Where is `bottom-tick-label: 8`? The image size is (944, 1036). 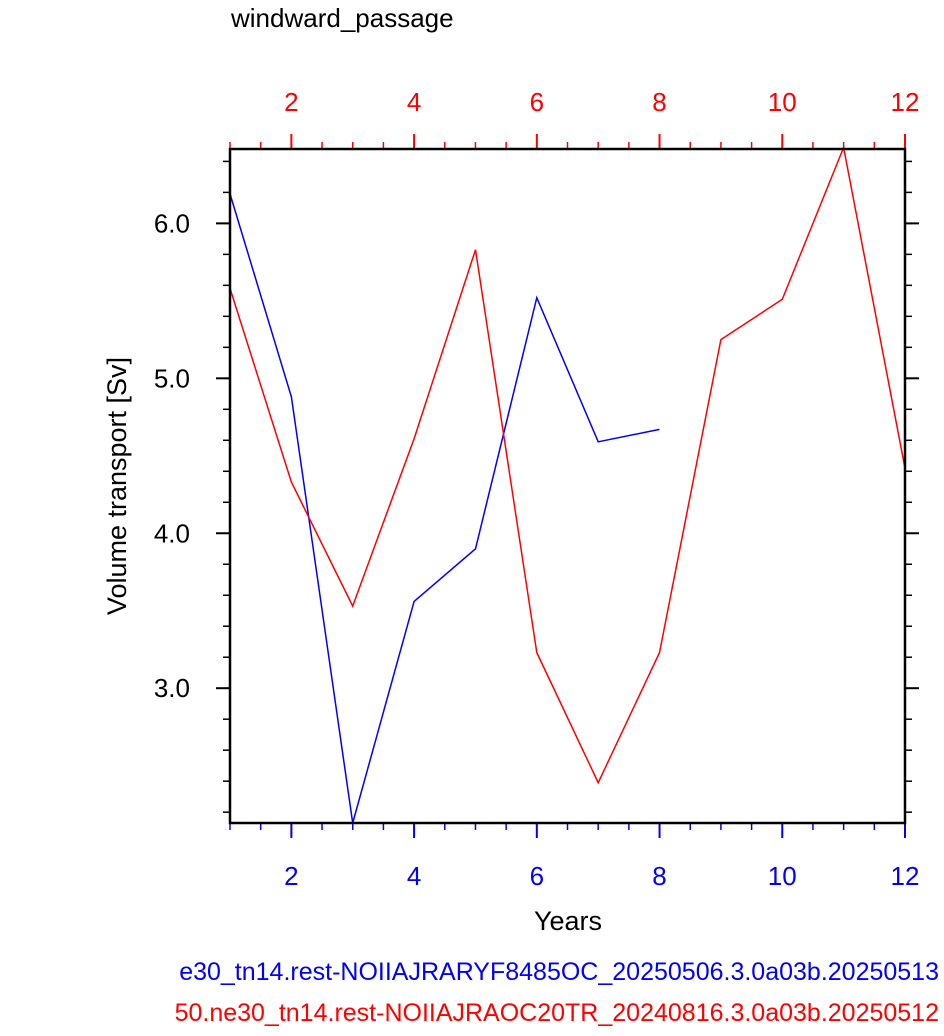 bottom-tick-label: 8 is located at coordinates (659, 876).